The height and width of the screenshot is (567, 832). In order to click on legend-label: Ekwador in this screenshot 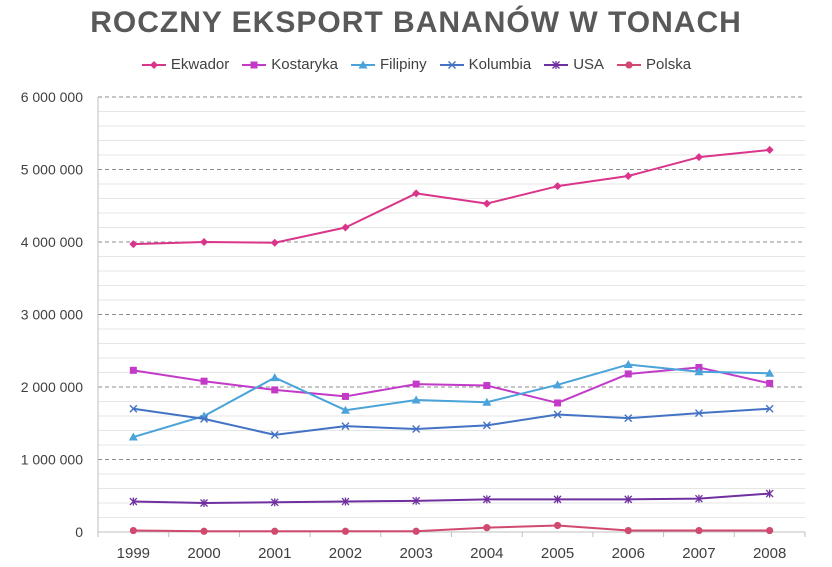, I will do `click(200, 64)`.